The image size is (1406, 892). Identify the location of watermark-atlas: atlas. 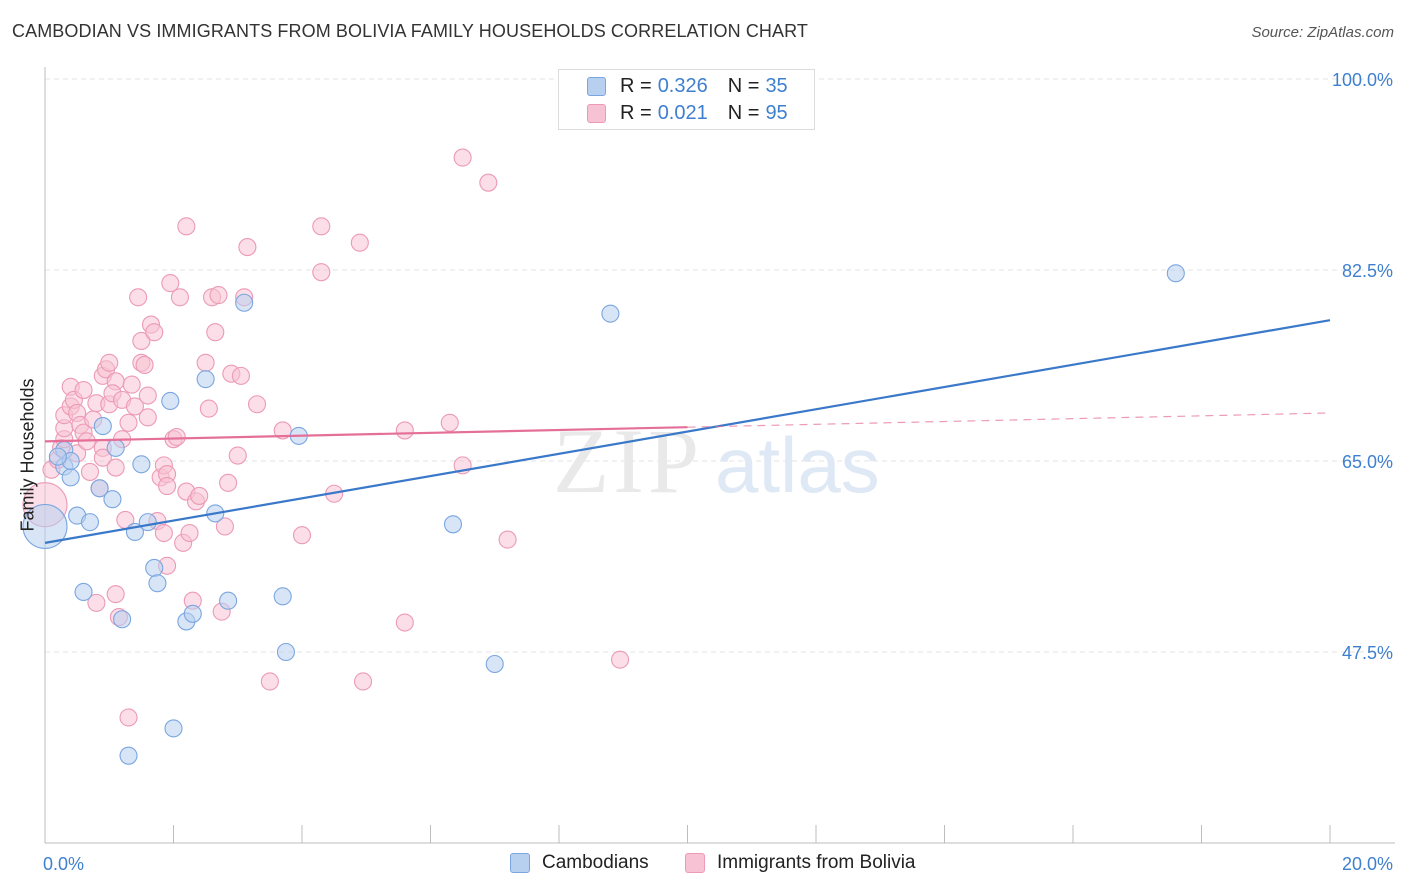
(797, 465).